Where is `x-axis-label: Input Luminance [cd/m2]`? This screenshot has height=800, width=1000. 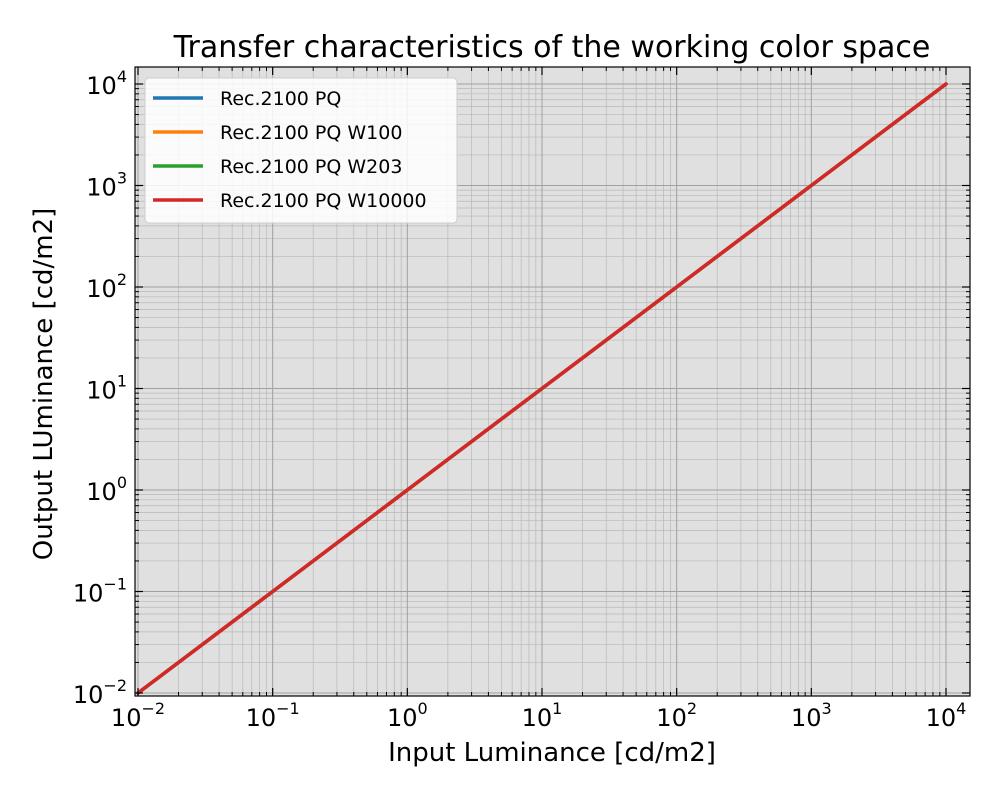 x-axis-label: Input Luminance [cd/m2] is located at coordinates (552, 753).